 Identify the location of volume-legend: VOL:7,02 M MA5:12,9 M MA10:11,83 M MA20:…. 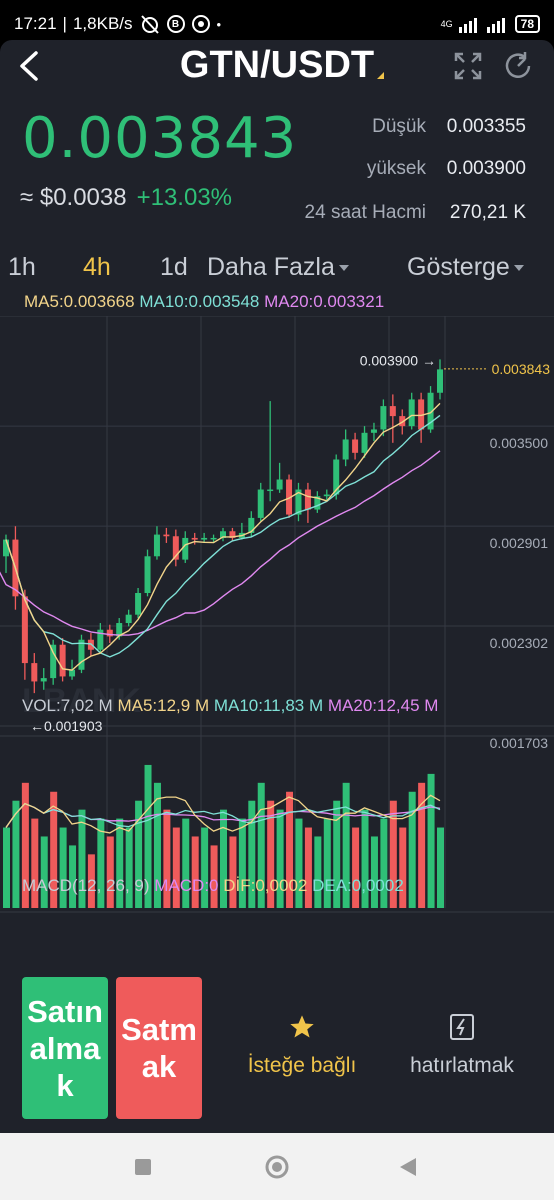
(230, 706).